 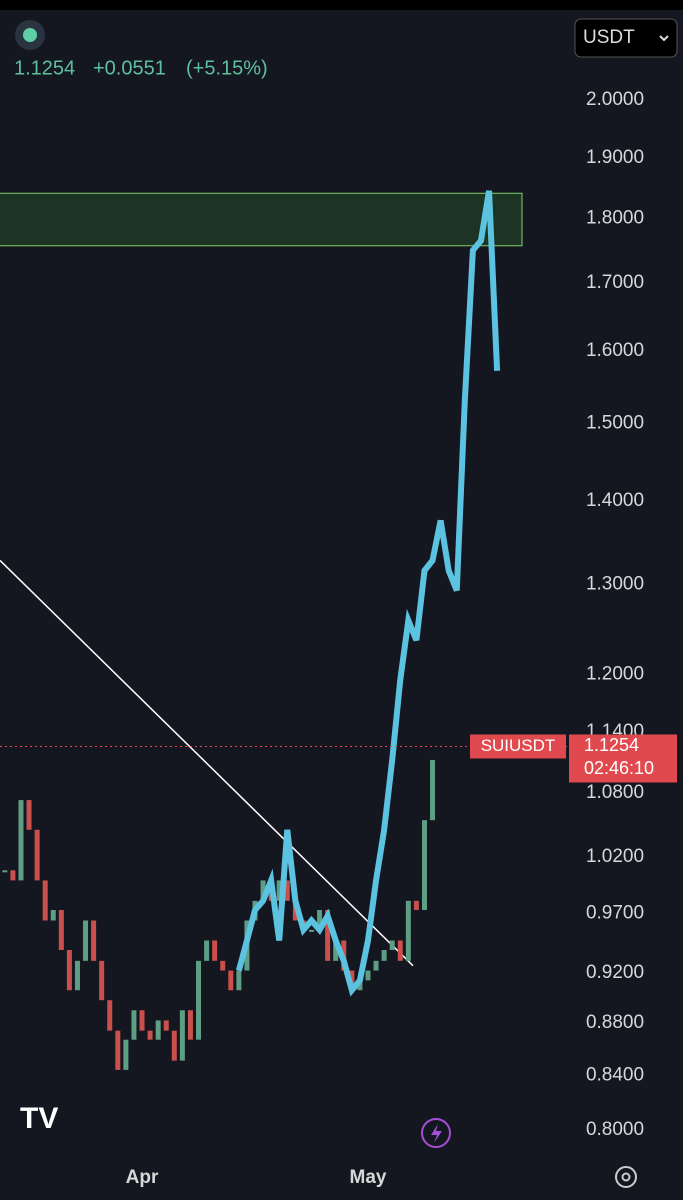 What do you see at coordinates (615, 218) in the screenshot?
I see `y-tick-label: 1.8000` at bounding box center [615, 218].